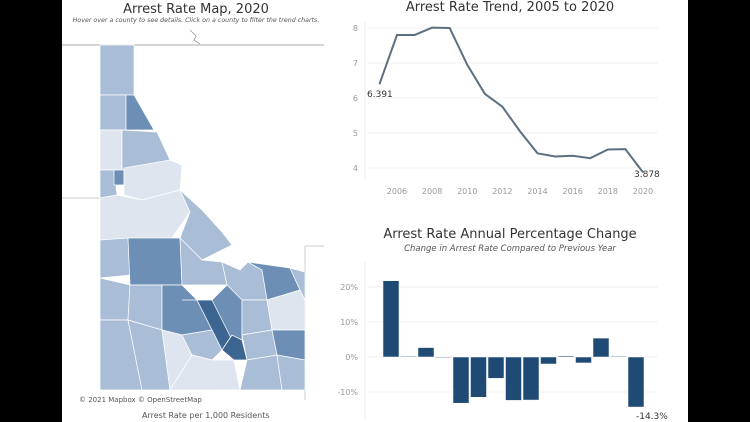  Describe the element at coordinates (572, 191) in the screenshot. I see `x-tick-label: 2016` at that location.